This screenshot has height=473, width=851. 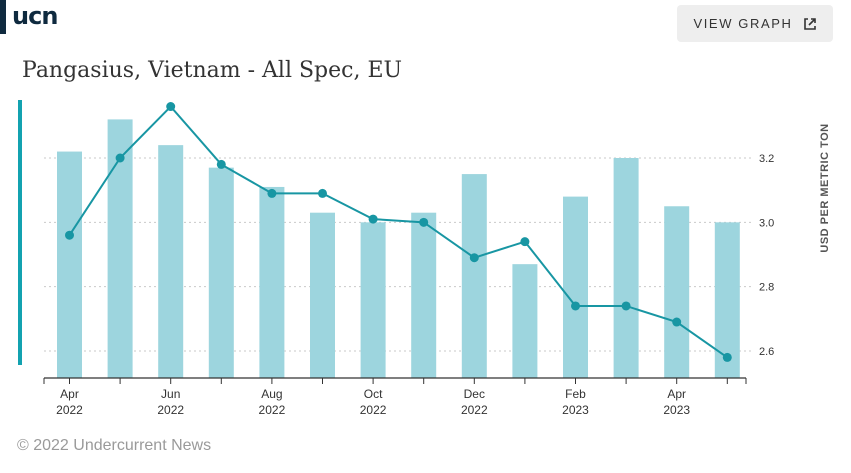 What do you see at coordinates (212, 70) in the screenshot?
I see `chart-title: Pangasius, Vietnam - All Spec, EU` at bounding box center [212, 70].